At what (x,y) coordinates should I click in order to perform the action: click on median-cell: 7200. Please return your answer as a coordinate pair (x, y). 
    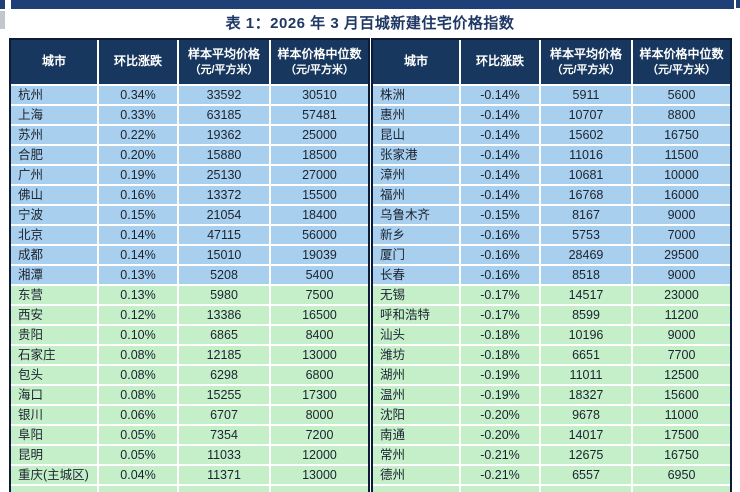
    Looking at the image, I should click on (319, 435).